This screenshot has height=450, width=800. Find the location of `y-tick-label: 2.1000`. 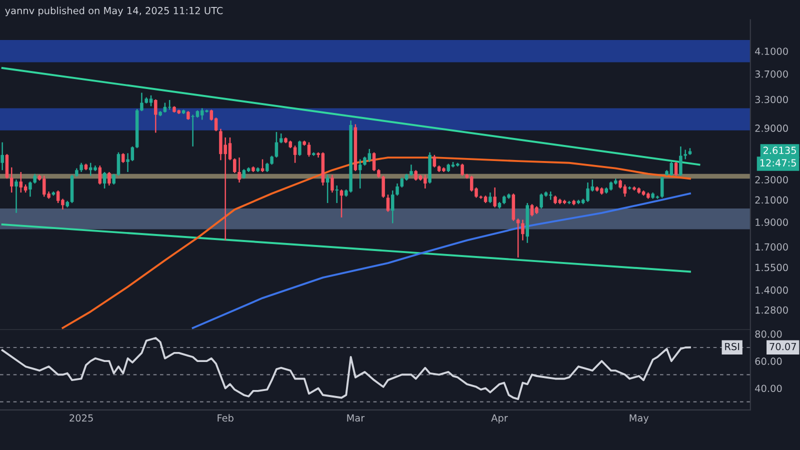

y-tick-label: 2.1000 is located at coordinates (771, 200).